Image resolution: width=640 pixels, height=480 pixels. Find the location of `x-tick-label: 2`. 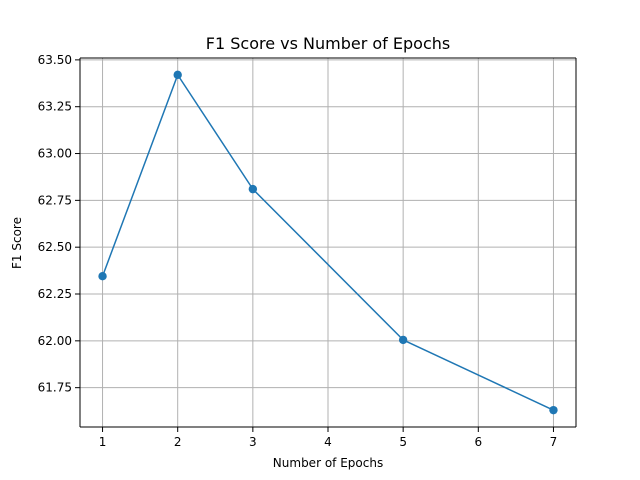

x-tick-label: 2 is located at coordinates (178, 442).